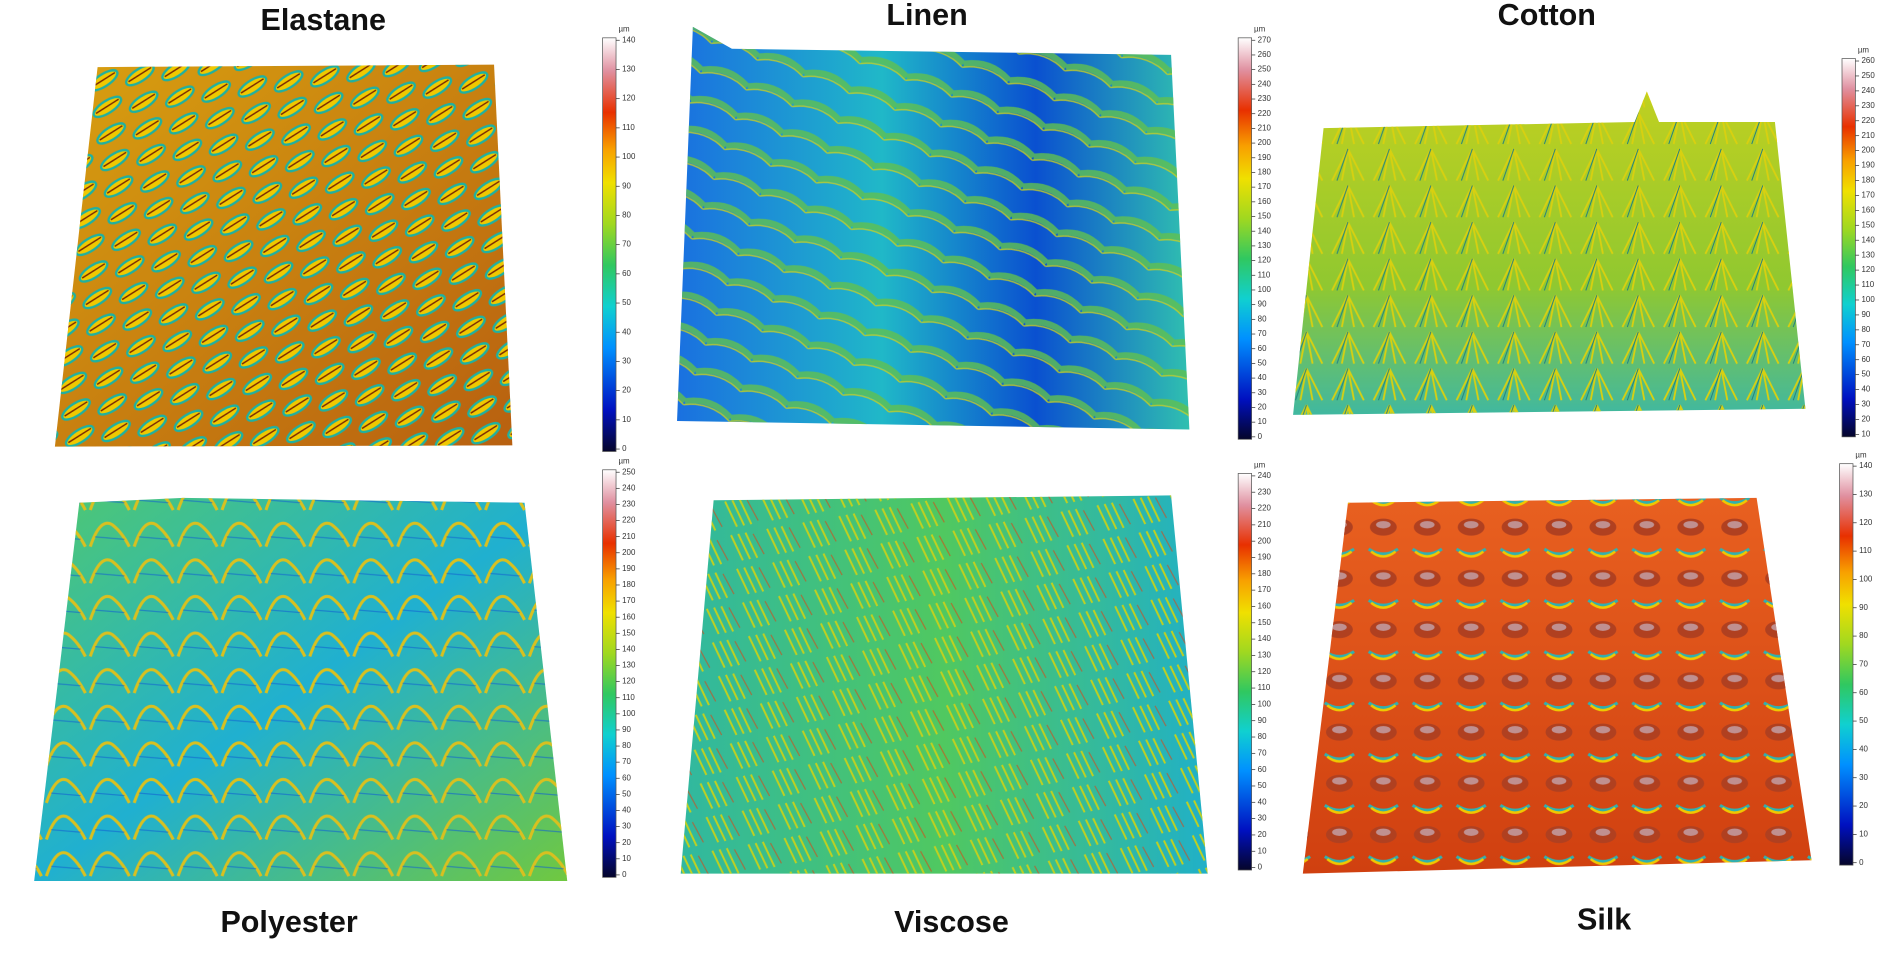 Image resolution: width=1903 pixels, height=953 pixels. What do you see at coordinates (283, 255) in the screenshot?
I see `surface-elastane-texture` at bounding box center [283, 255].